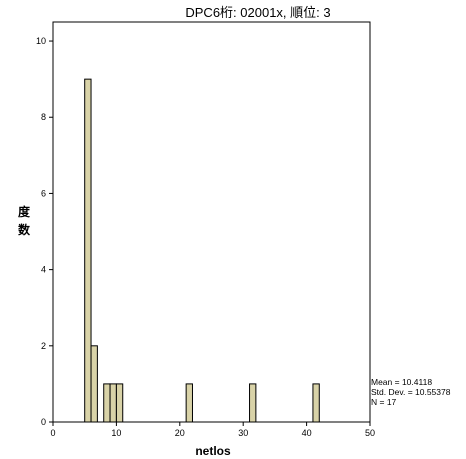 The height and width of the screenshot is (459, 466). Describe the element at coordinates (307, 433) in the screenshot. I see `x-tick-label: 40` at that location.